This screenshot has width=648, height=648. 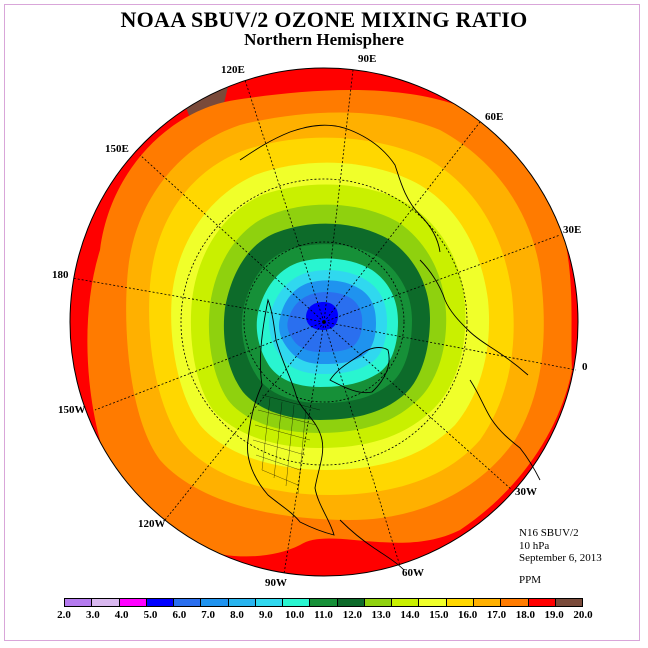 I want to click on dataset-info: N16 SBUV/2 10 hPa September 6, 2013, so click(x=560, y=546).